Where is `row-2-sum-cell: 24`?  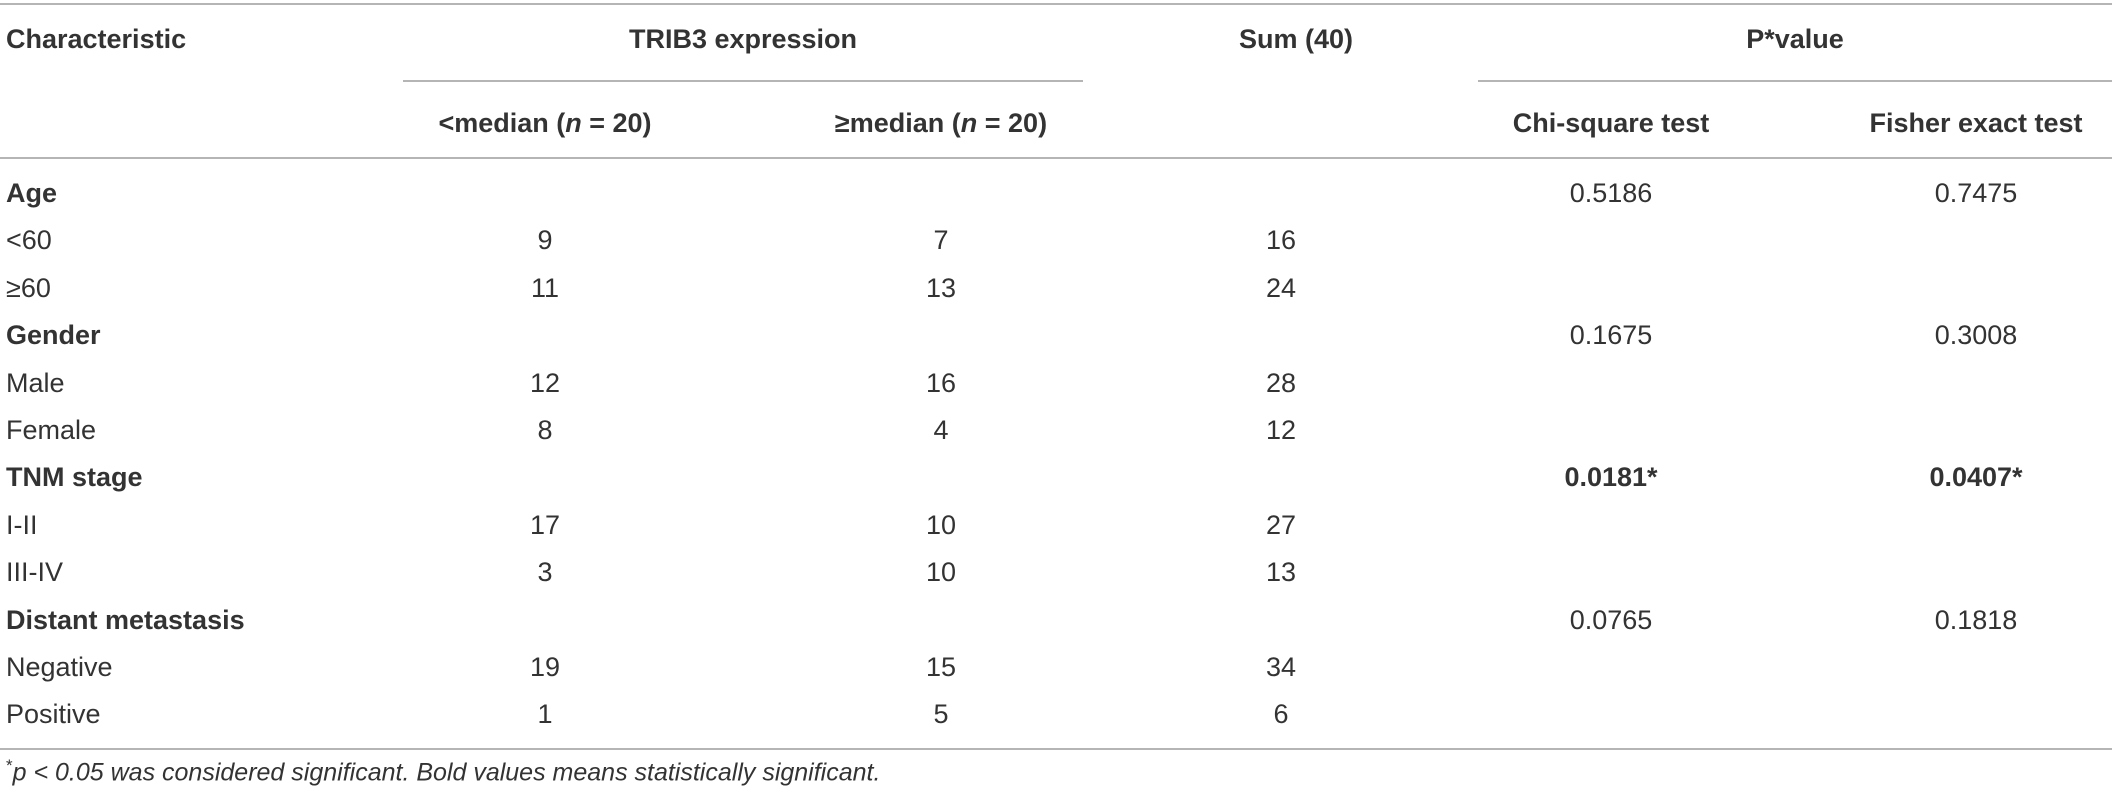
row-2-sum-cell: 24 is located at coordinates (1281, 288).